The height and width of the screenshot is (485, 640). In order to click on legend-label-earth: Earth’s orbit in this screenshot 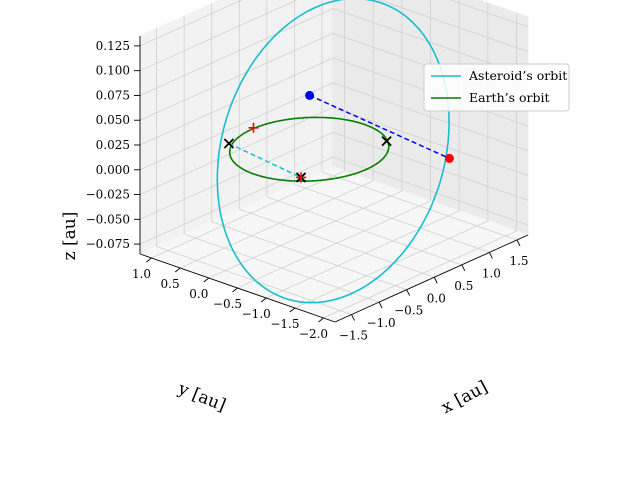, I will do `click(509, 97)`.